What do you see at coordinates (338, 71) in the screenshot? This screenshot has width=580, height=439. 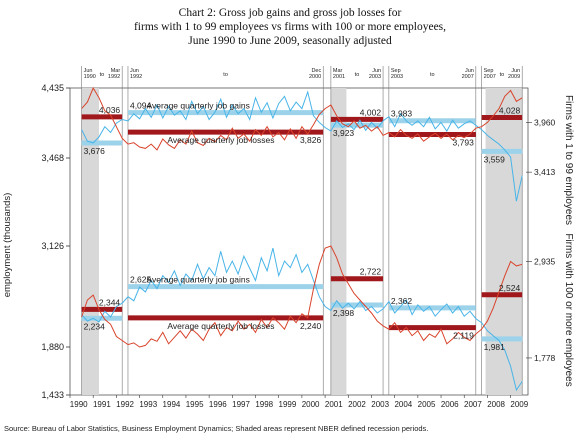 I see `period-start-month: Mar` at bounding box center [338, 71].